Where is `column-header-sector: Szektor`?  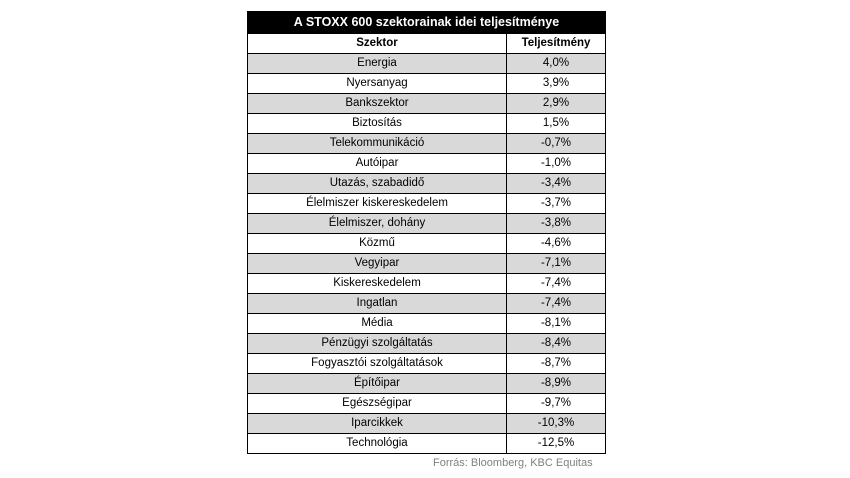
column-header-sector: Szektor is located at coordinates (377, 43).